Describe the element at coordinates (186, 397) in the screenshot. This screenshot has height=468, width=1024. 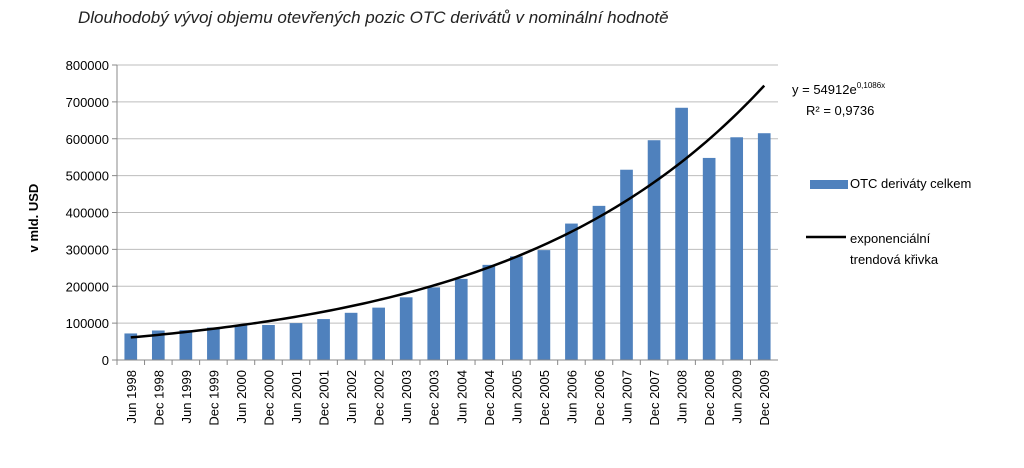
I see `x-tick-label: Jun 1999` at that location.